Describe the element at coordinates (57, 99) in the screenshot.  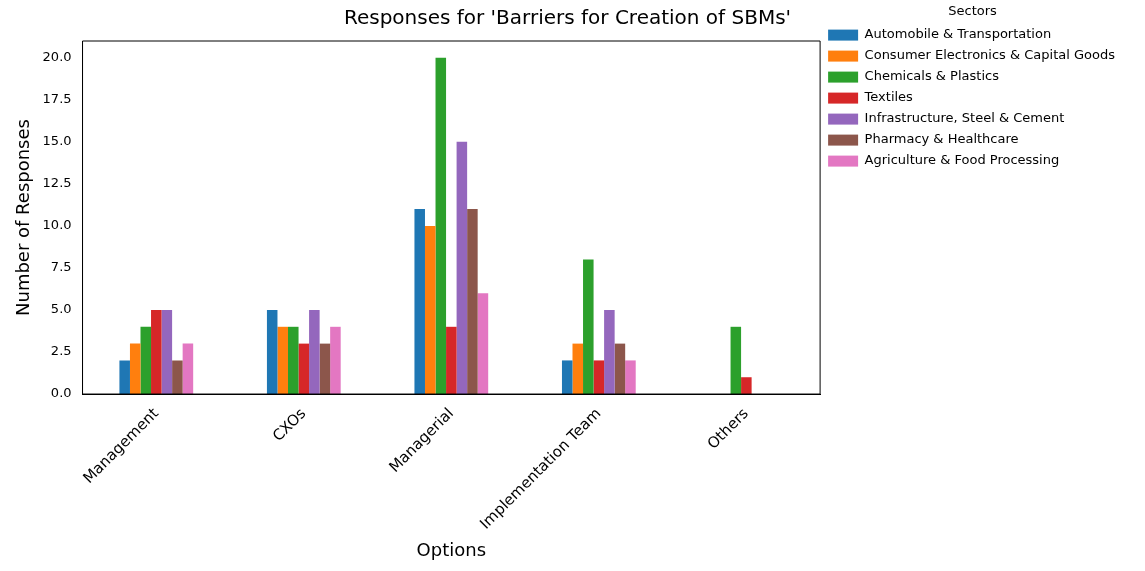
I see `y-tick-label: 17.5` at that location.